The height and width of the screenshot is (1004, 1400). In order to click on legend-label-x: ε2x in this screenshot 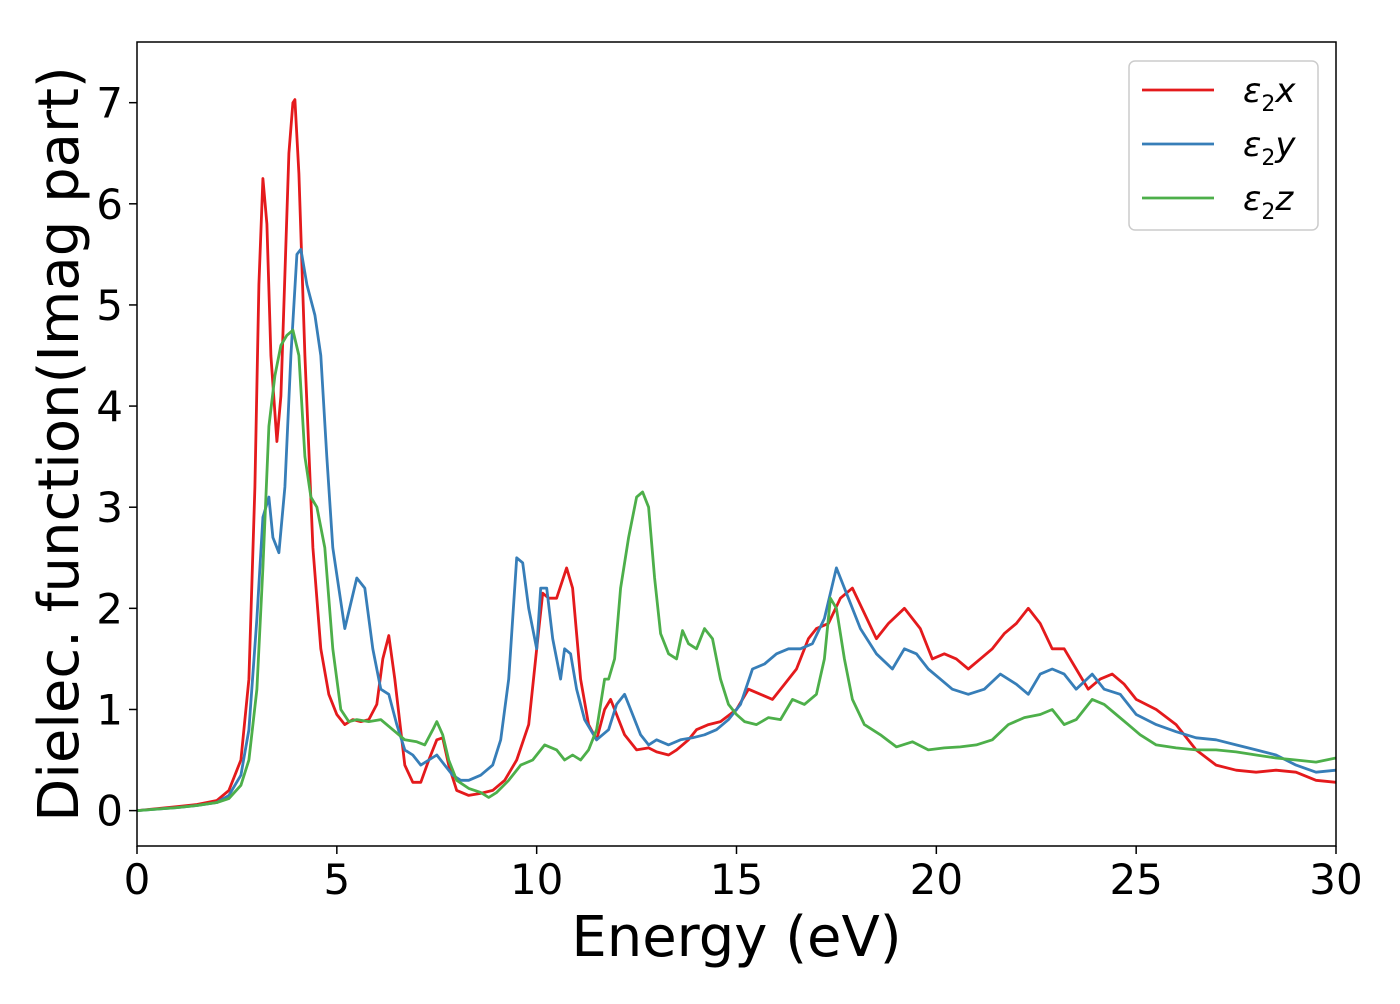, I will do `click(1269, 94)`.